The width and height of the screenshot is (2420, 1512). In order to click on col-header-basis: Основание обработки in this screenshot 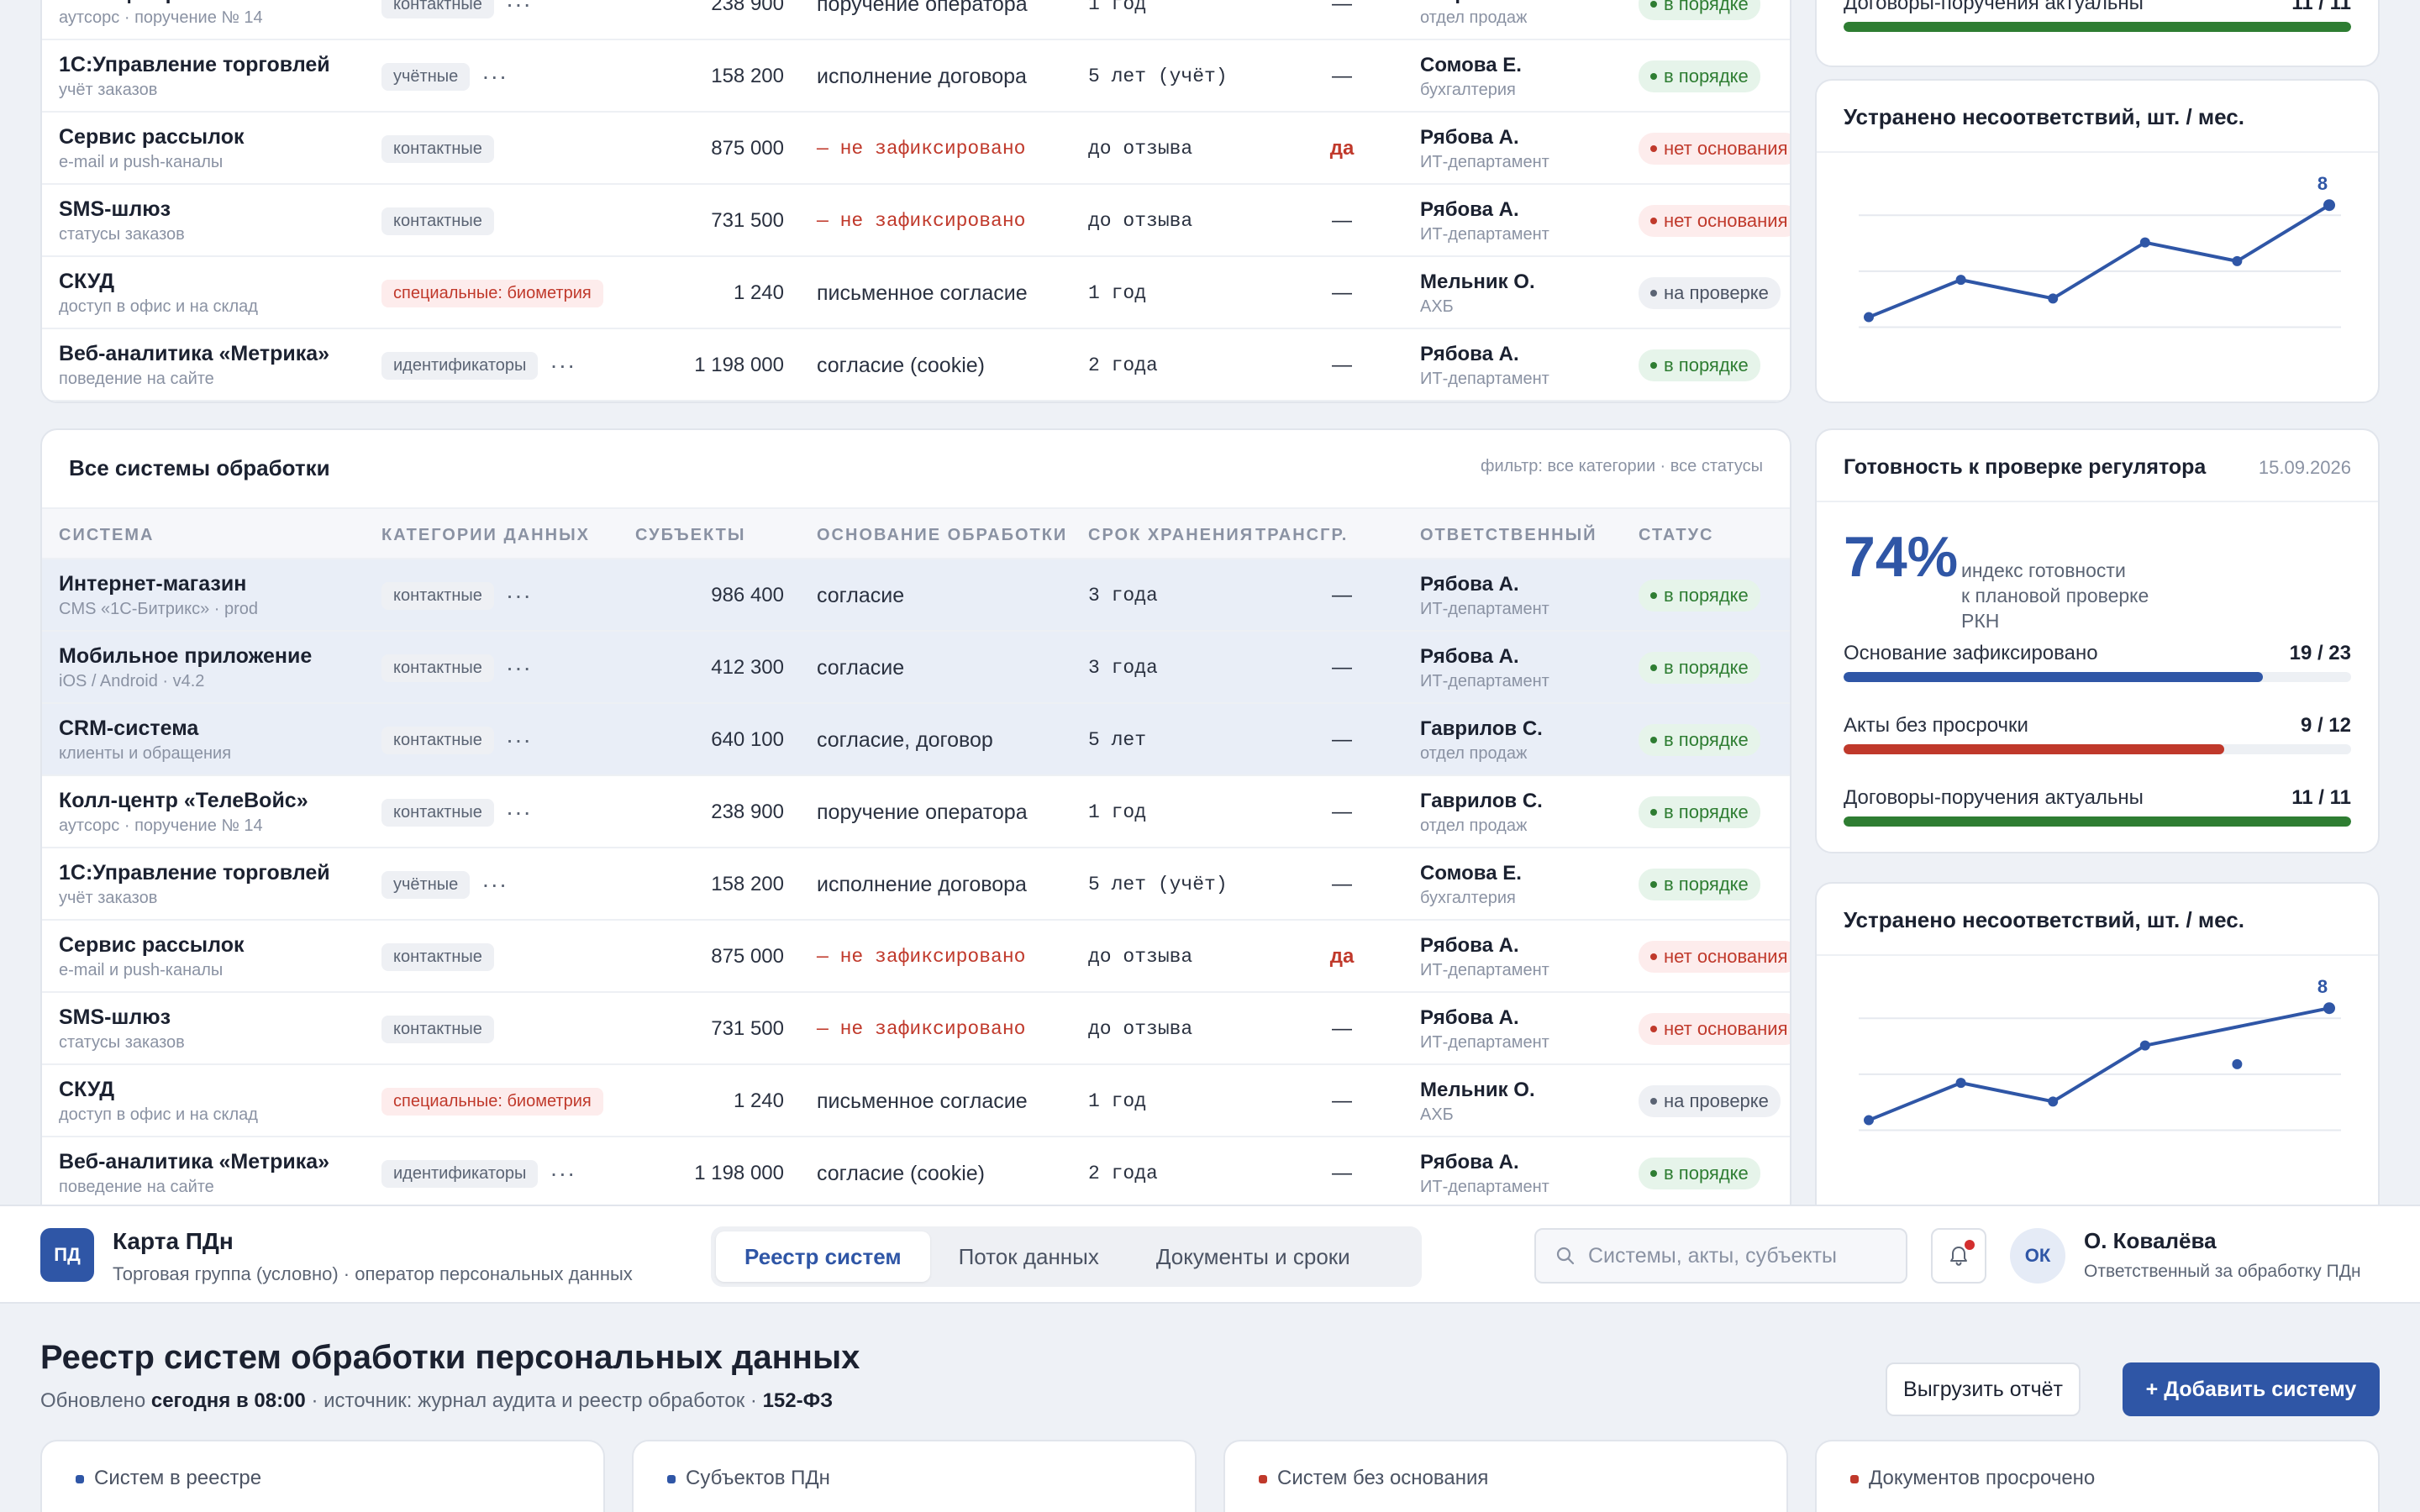, I will do `click(942, 534)`.